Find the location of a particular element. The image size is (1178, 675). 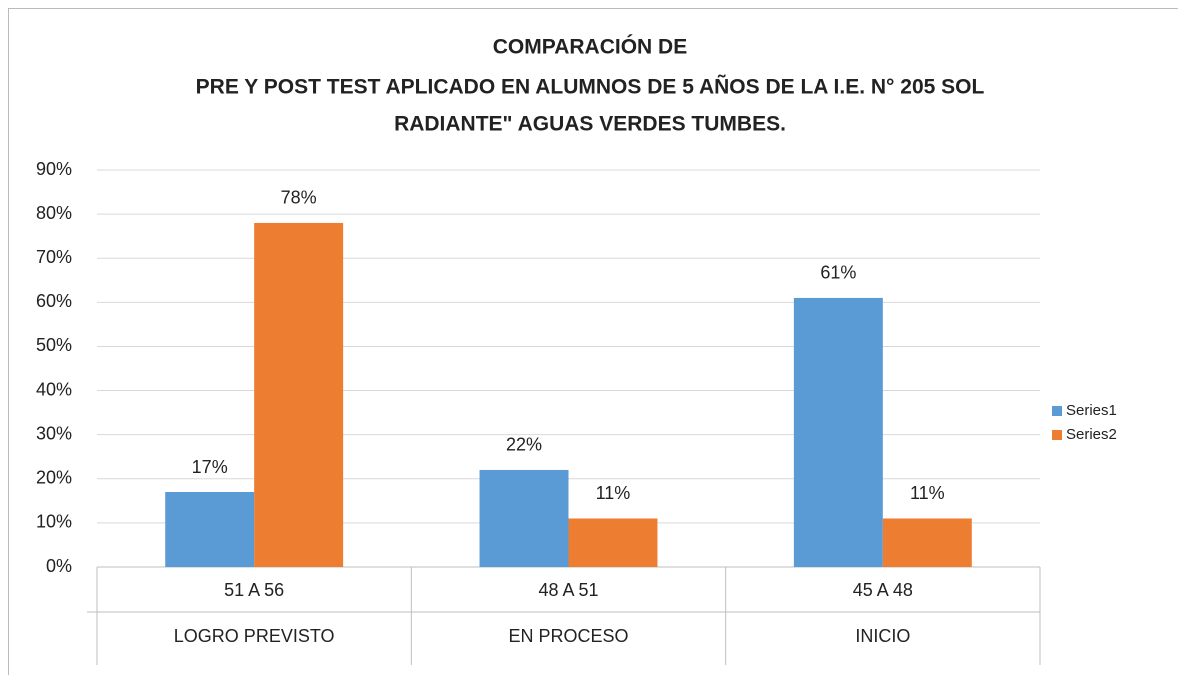

y-tick-label: 70% is located at coordinates (54, 257).